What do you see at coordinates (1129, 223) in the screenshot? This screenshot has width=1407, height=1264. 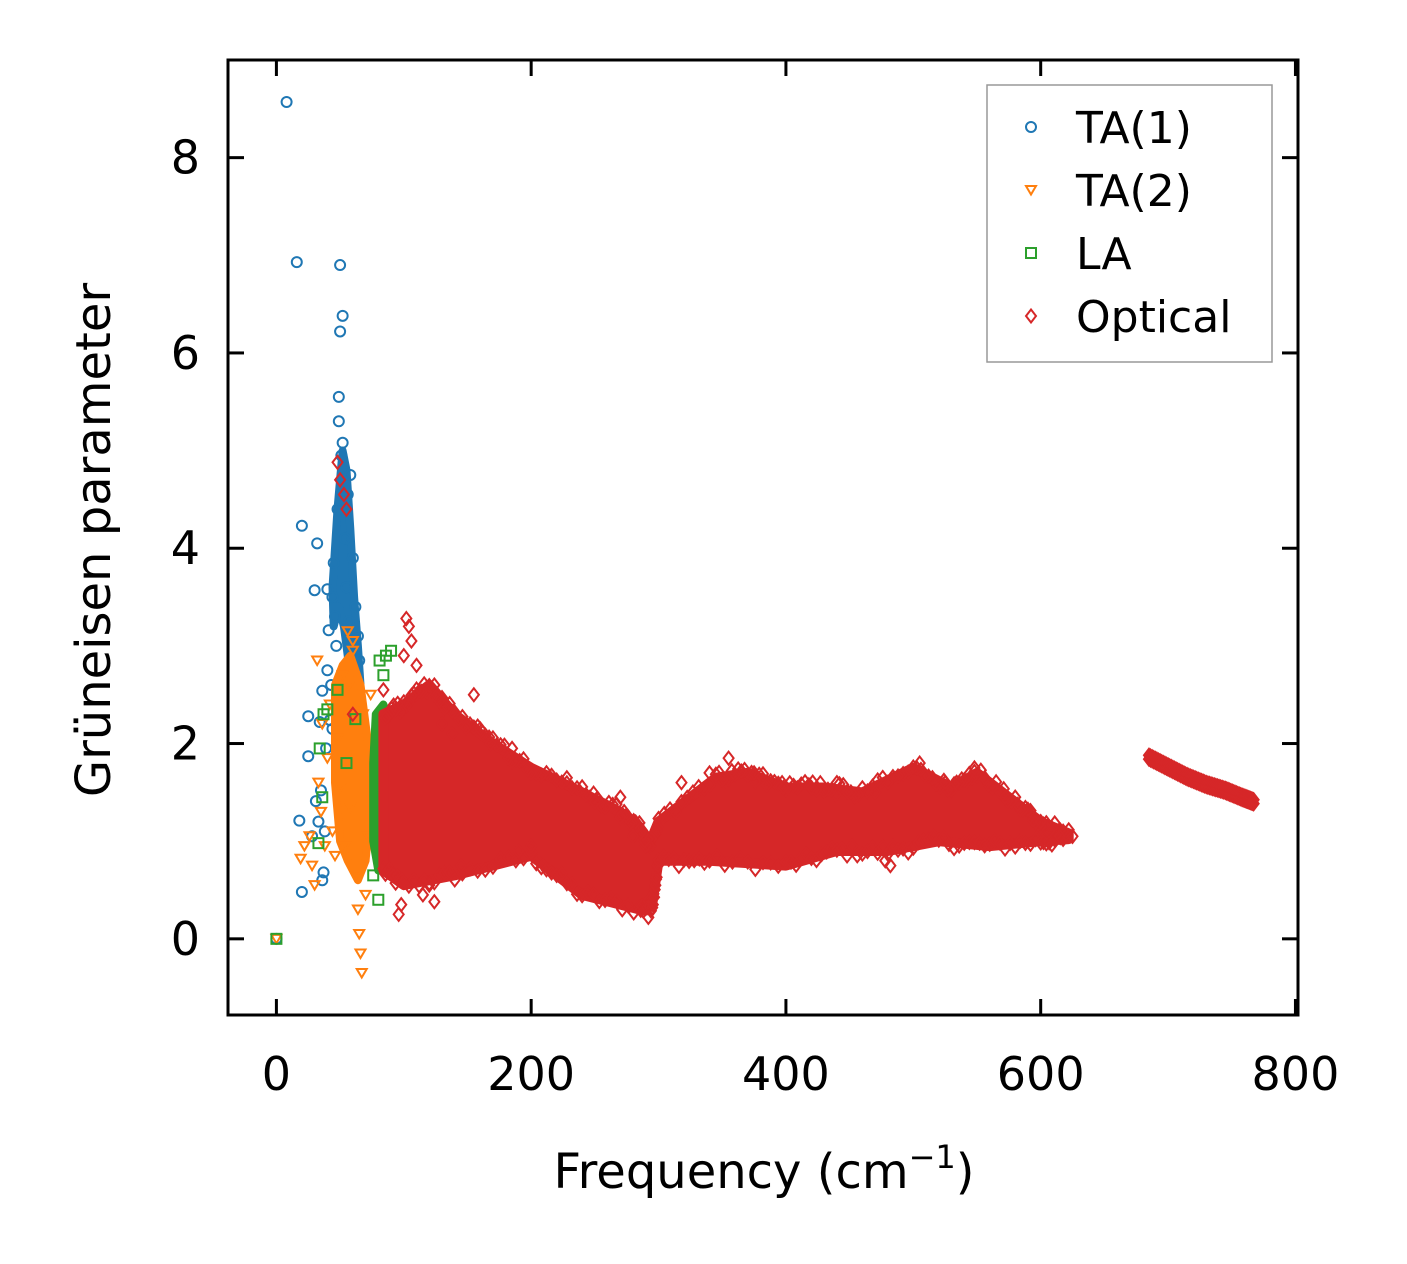 I see `legend: TA(1) TA(2) LA Optical` at bounding box center [1129, 223].